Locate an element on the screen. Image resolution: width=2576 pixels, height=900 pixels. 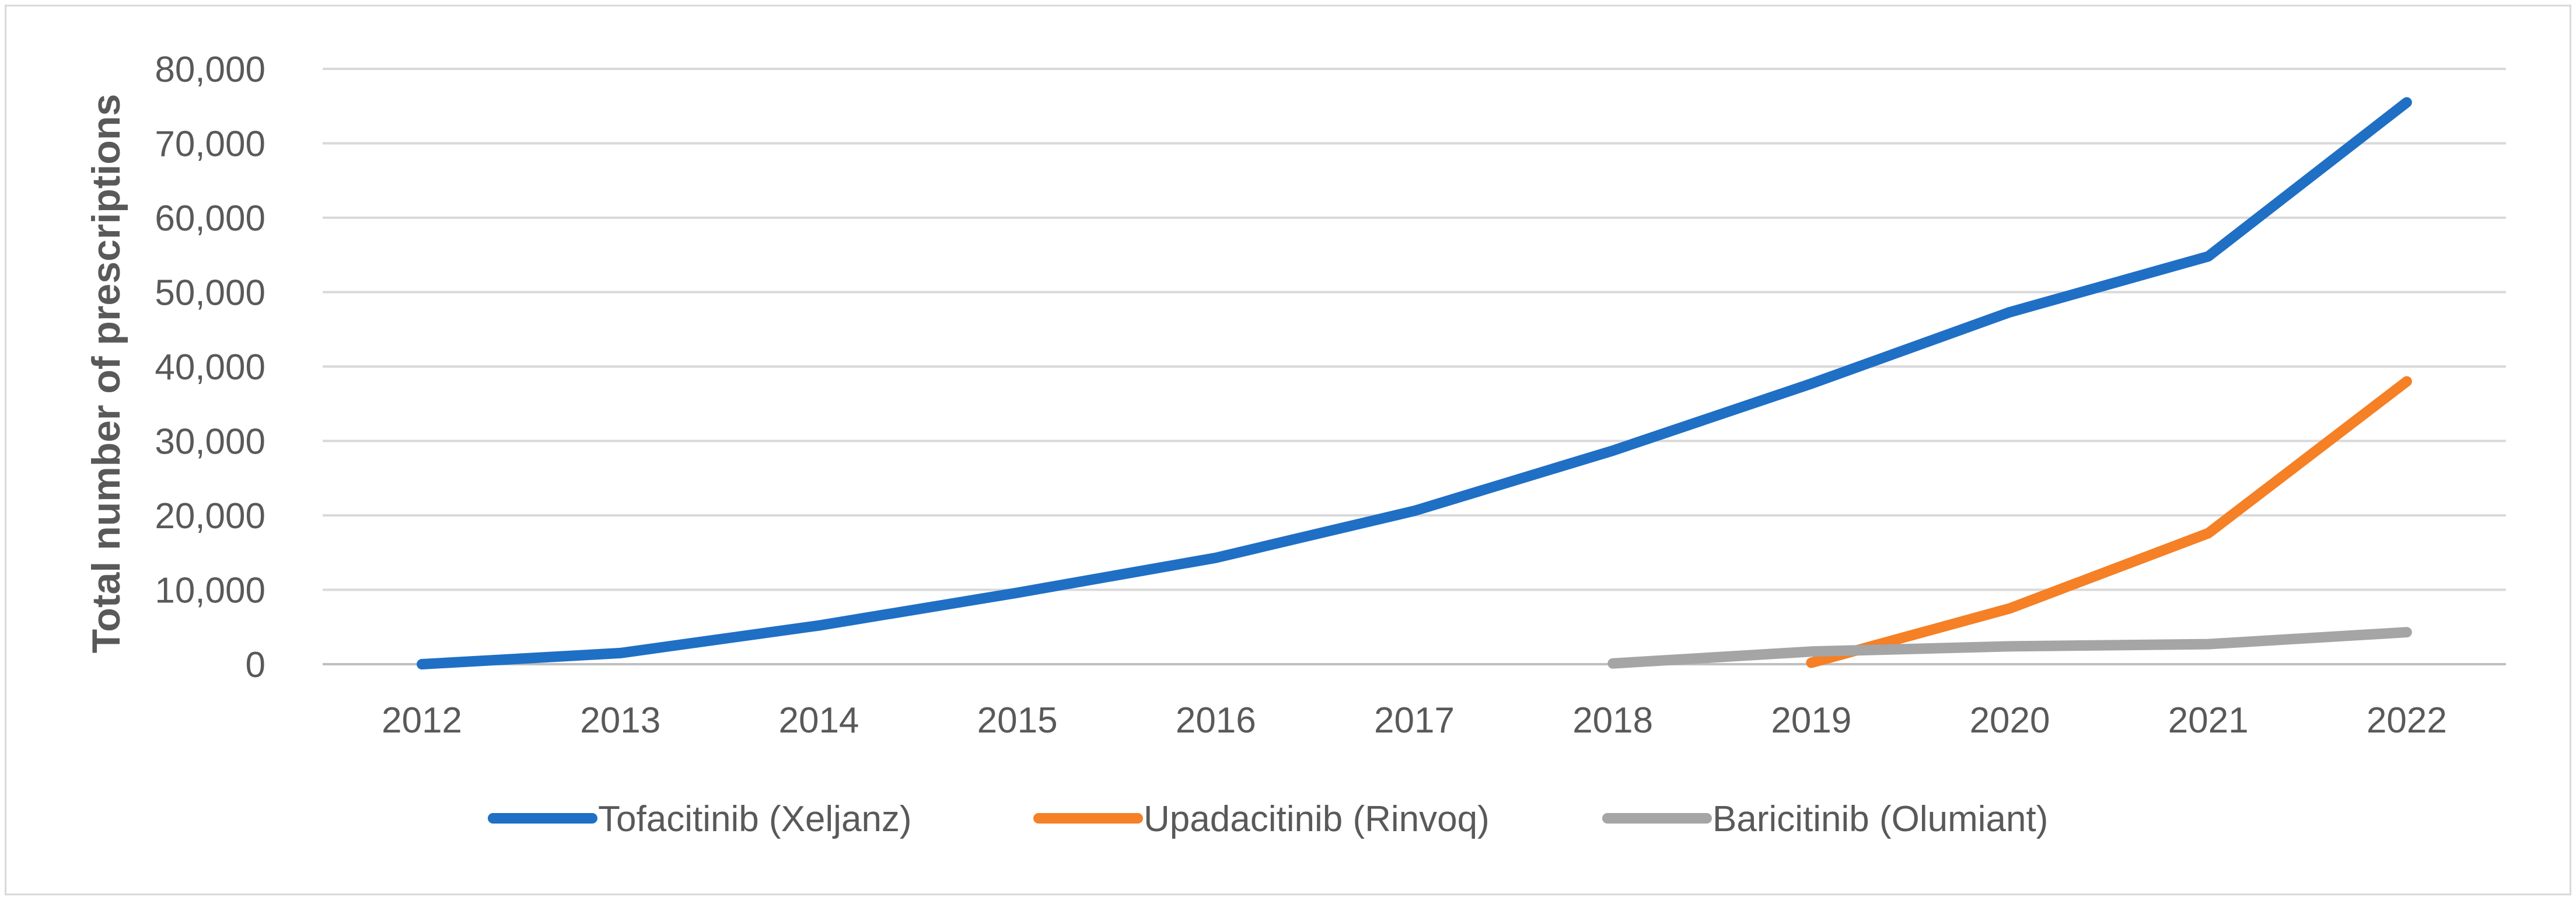
y-tick-label: 80,000 is located at coordinates (210, 70).